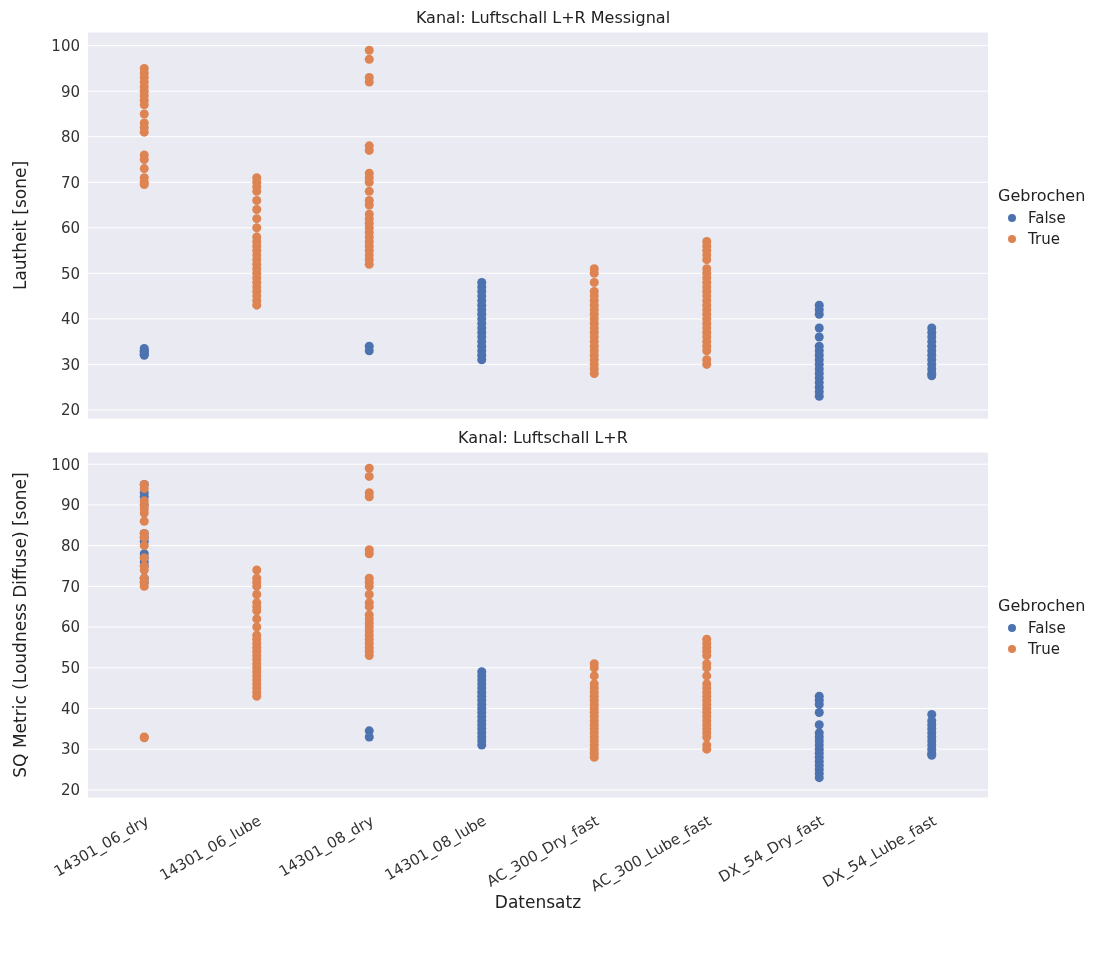 The height and width of the screenshot is (967, 1114). I want to click on chart-title: Kanal: Luftschall L+R, so click(543, 438).